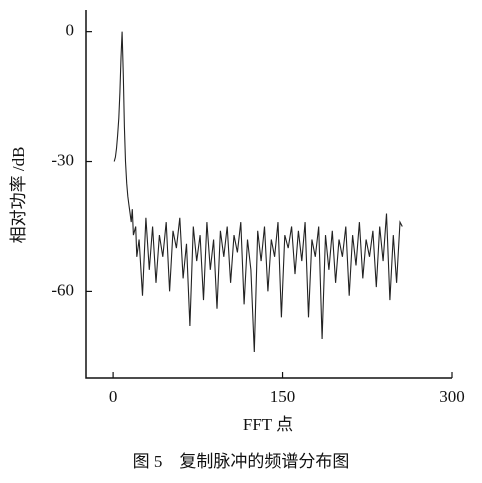  What do you see at coordinates (62, 159) in the screenshot?
I see `y-tick-label: -30` at bounding box center [62, 159].